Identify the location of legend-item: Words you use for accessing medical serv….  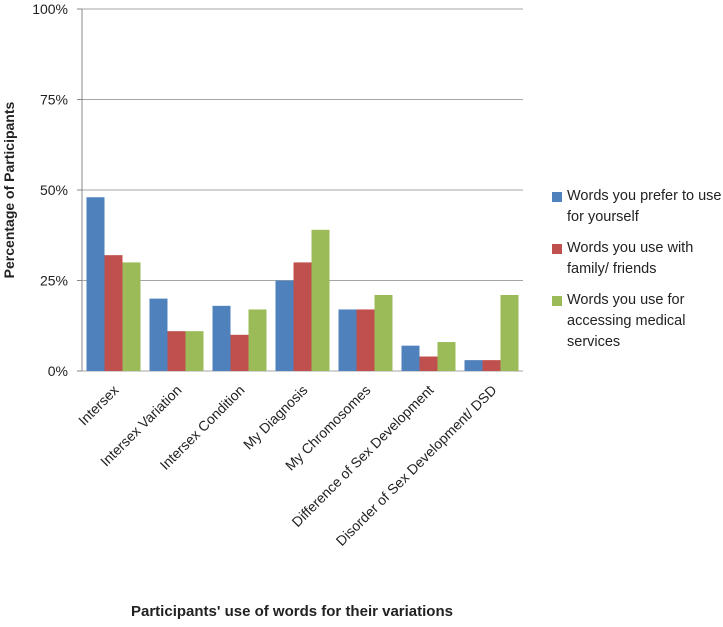
(637, 321).